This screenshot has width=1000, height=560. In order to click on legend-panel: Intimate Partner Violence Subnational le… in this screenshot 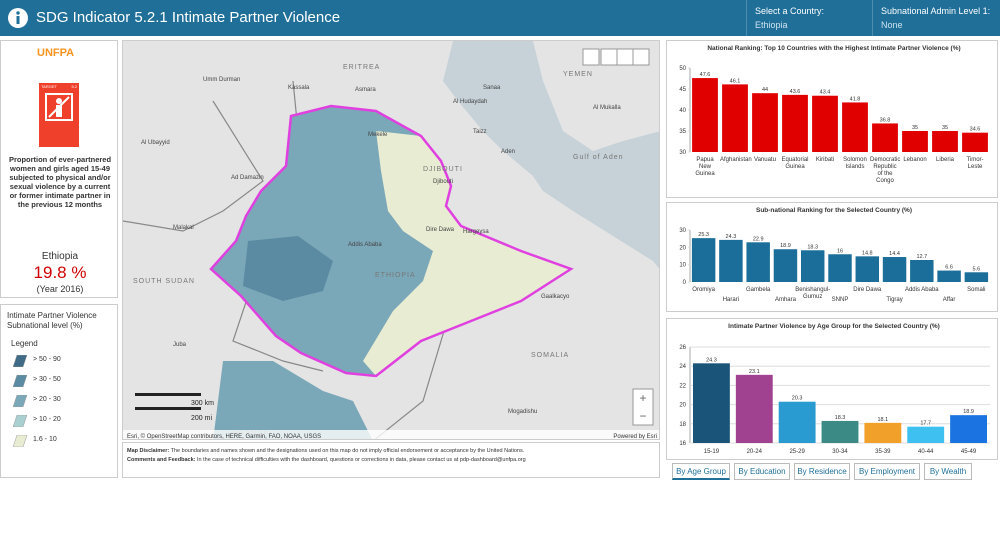, I will do `click(59, 391)`.